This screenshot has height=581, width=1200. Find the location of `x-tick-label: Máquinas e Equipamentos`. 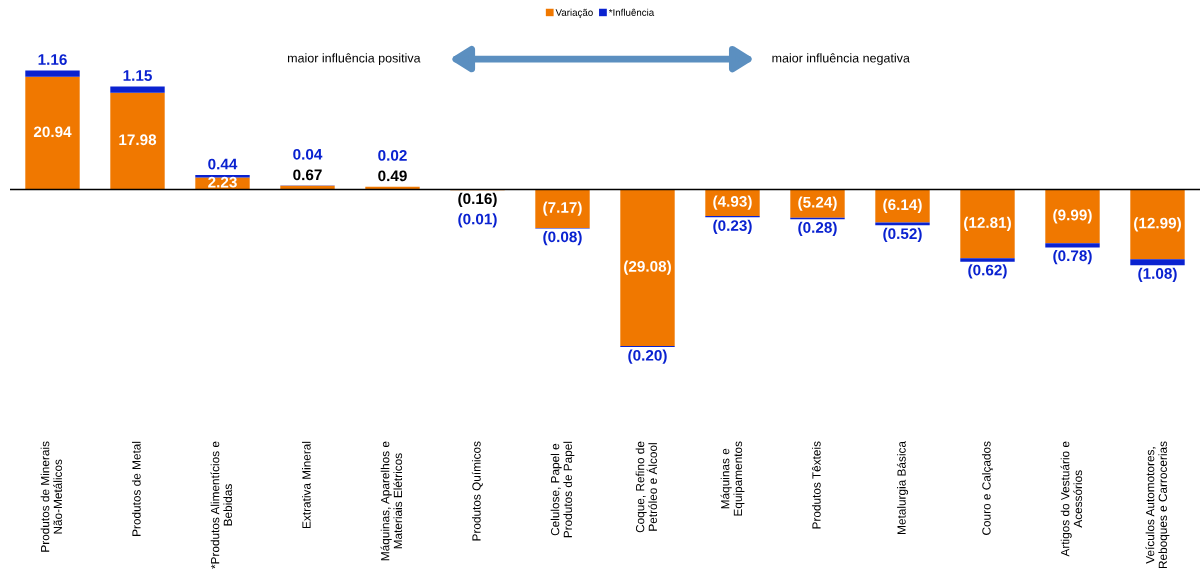

x-tick-label: Máquinas e Equipamentos is located at coordinates (732, 478).